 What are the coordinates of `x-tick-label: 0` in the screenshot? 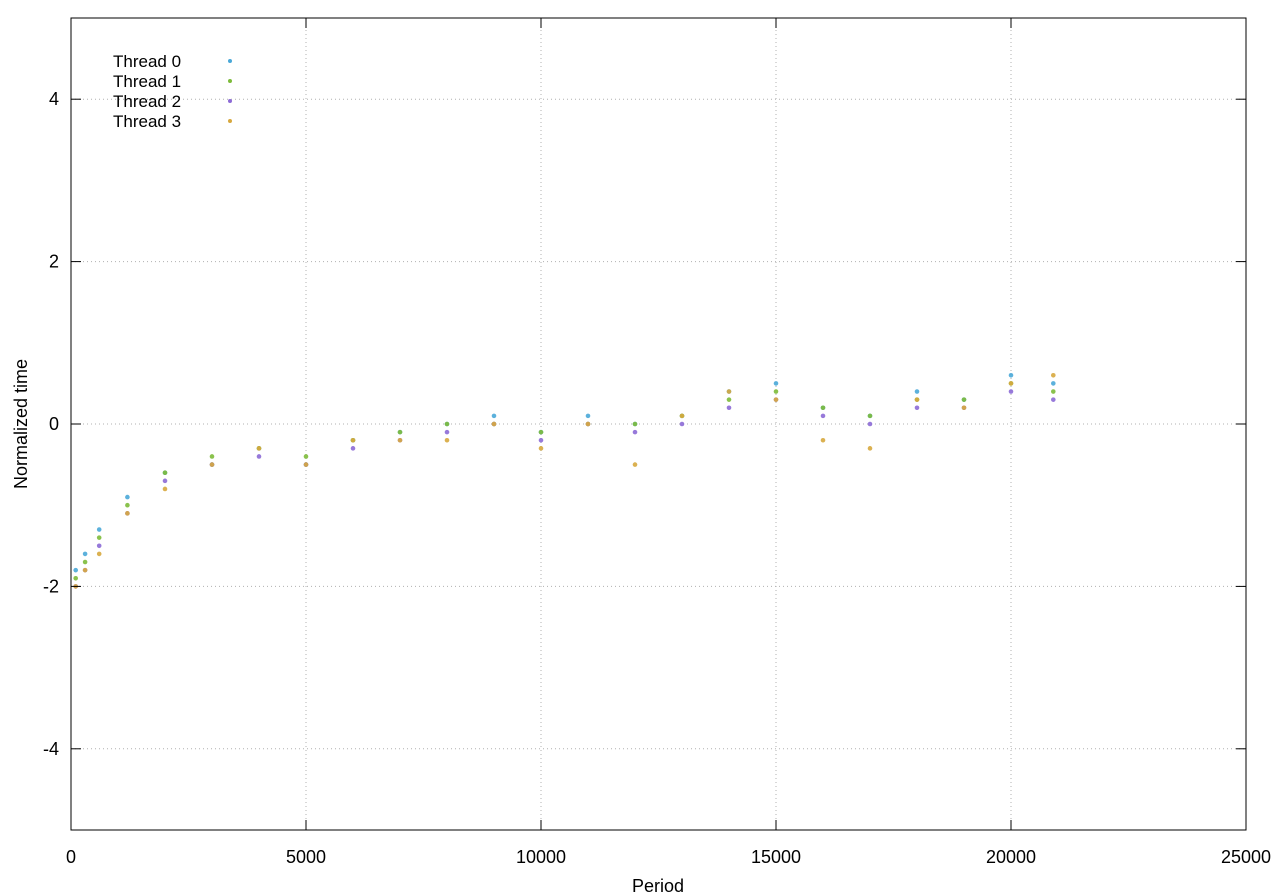 It's located at (71, 857).